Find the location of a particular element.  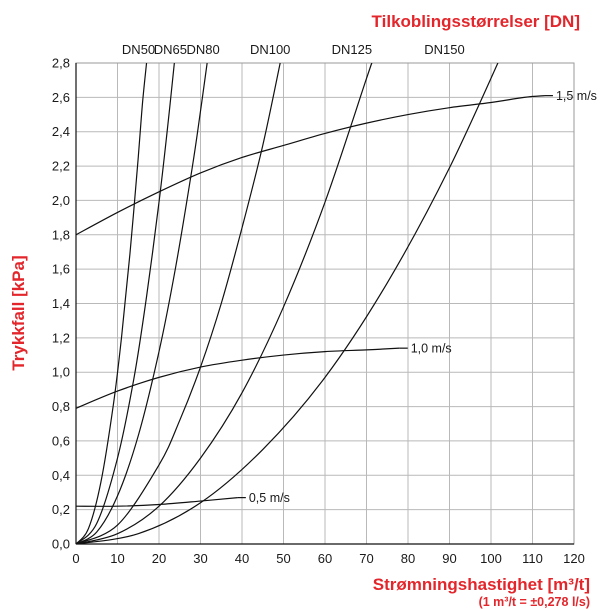

series-dn80-label: DN80 is located at coordinates (203, 49).